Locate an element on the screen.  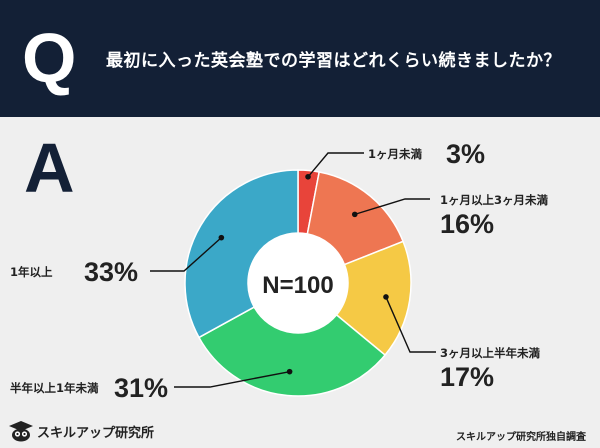
center-label: N=100 is located at coordinates (297, 285).